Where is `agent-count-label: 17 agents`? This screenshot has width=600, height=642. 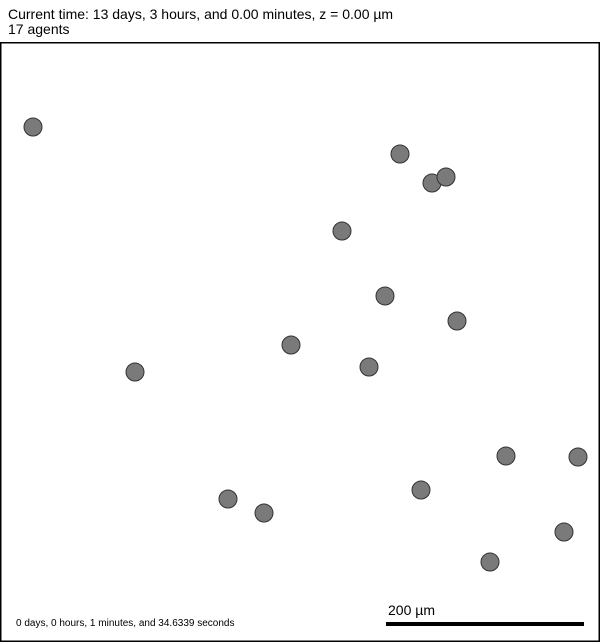 agent-count-label: 17 agents is located at coordinates (39, 29).